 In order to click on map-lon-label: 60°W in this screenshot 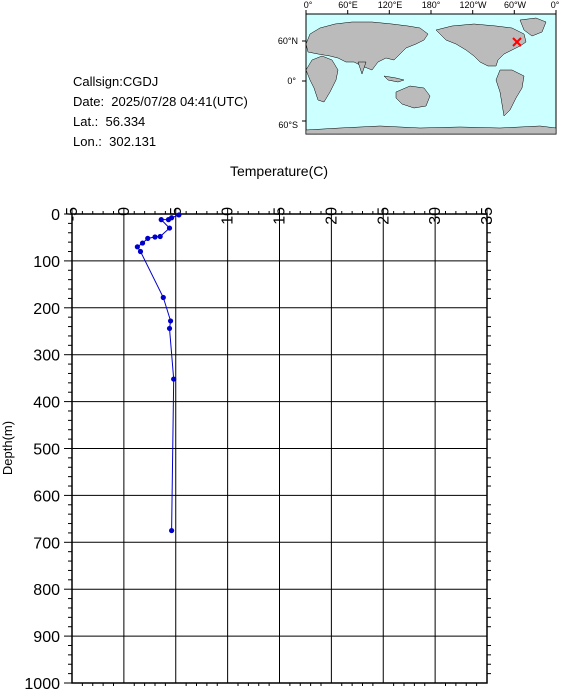, I will do `click(515, 5)`.